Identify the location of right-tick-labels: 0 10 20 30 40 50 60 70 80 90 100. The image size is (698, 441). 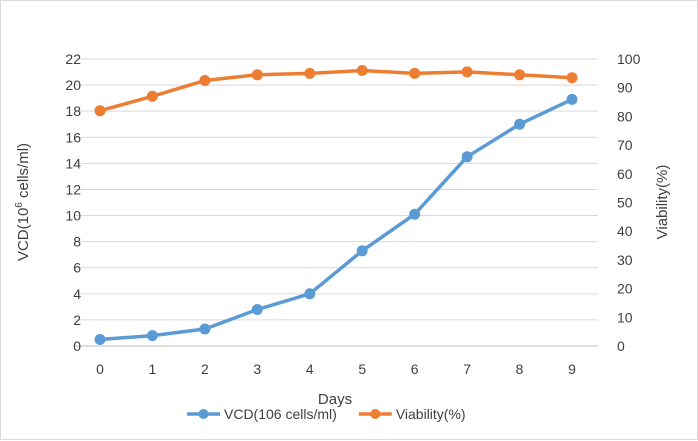
(629, 202).